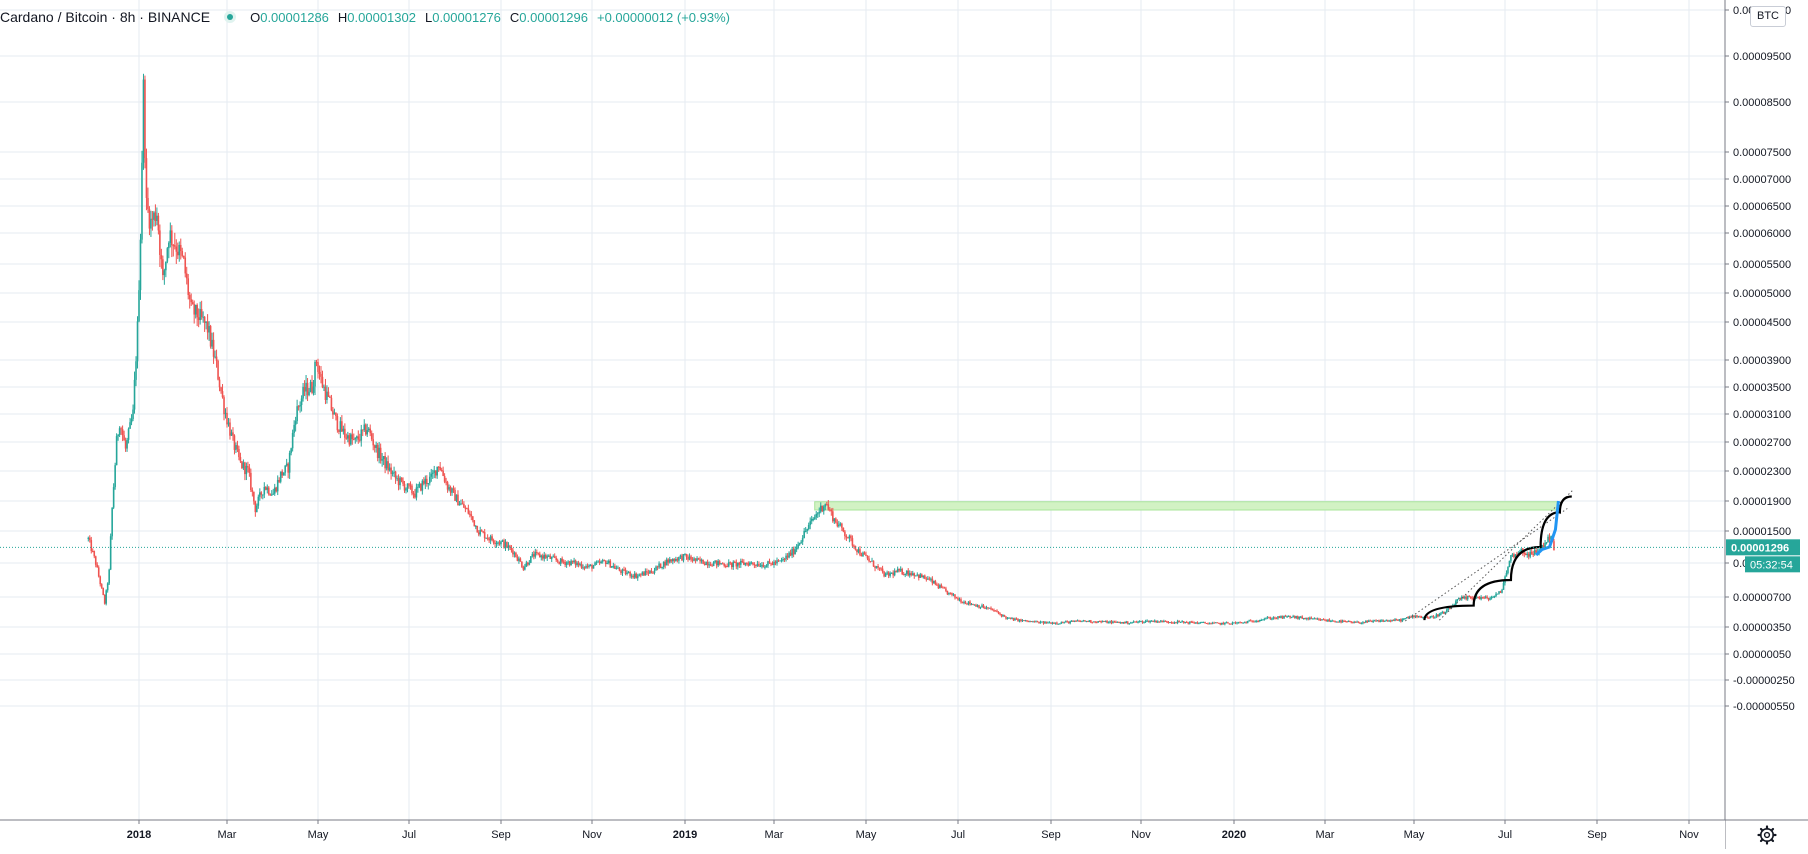 The height and width of the screenshot is (854, 1808). Describe the element at coordinates (1186, 506) in the screenshot. I see `resistance-zone` at that location.